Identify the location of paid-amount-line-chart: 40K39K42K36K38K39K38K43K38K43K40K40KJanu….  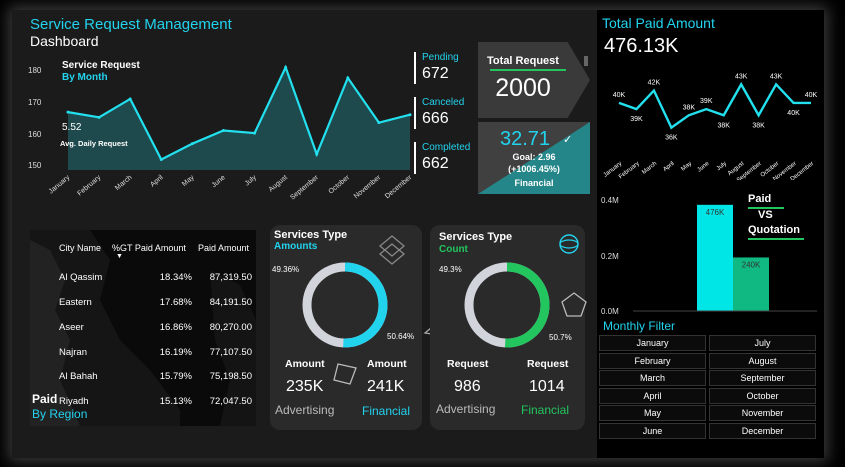
(710, 126).